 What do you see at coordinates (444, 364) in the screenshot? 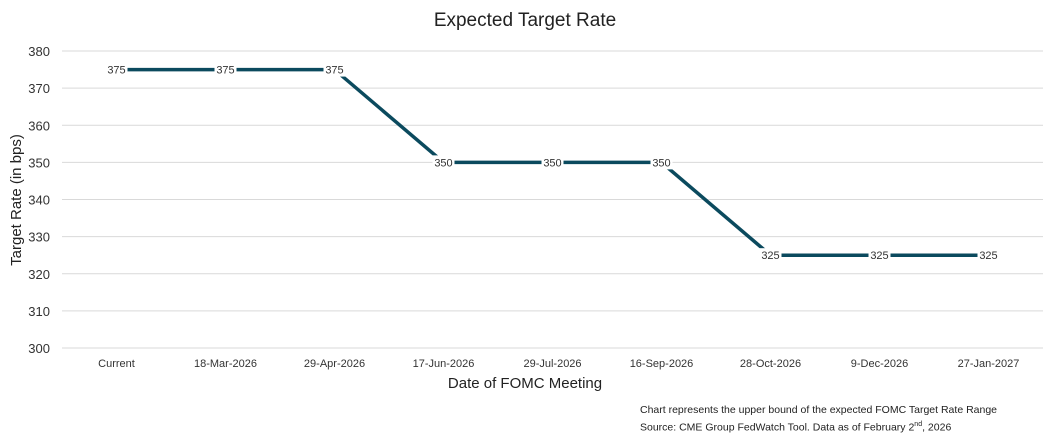
I see `x-tick-label: 17-Jun-2026` at bounding box center [444, 364].